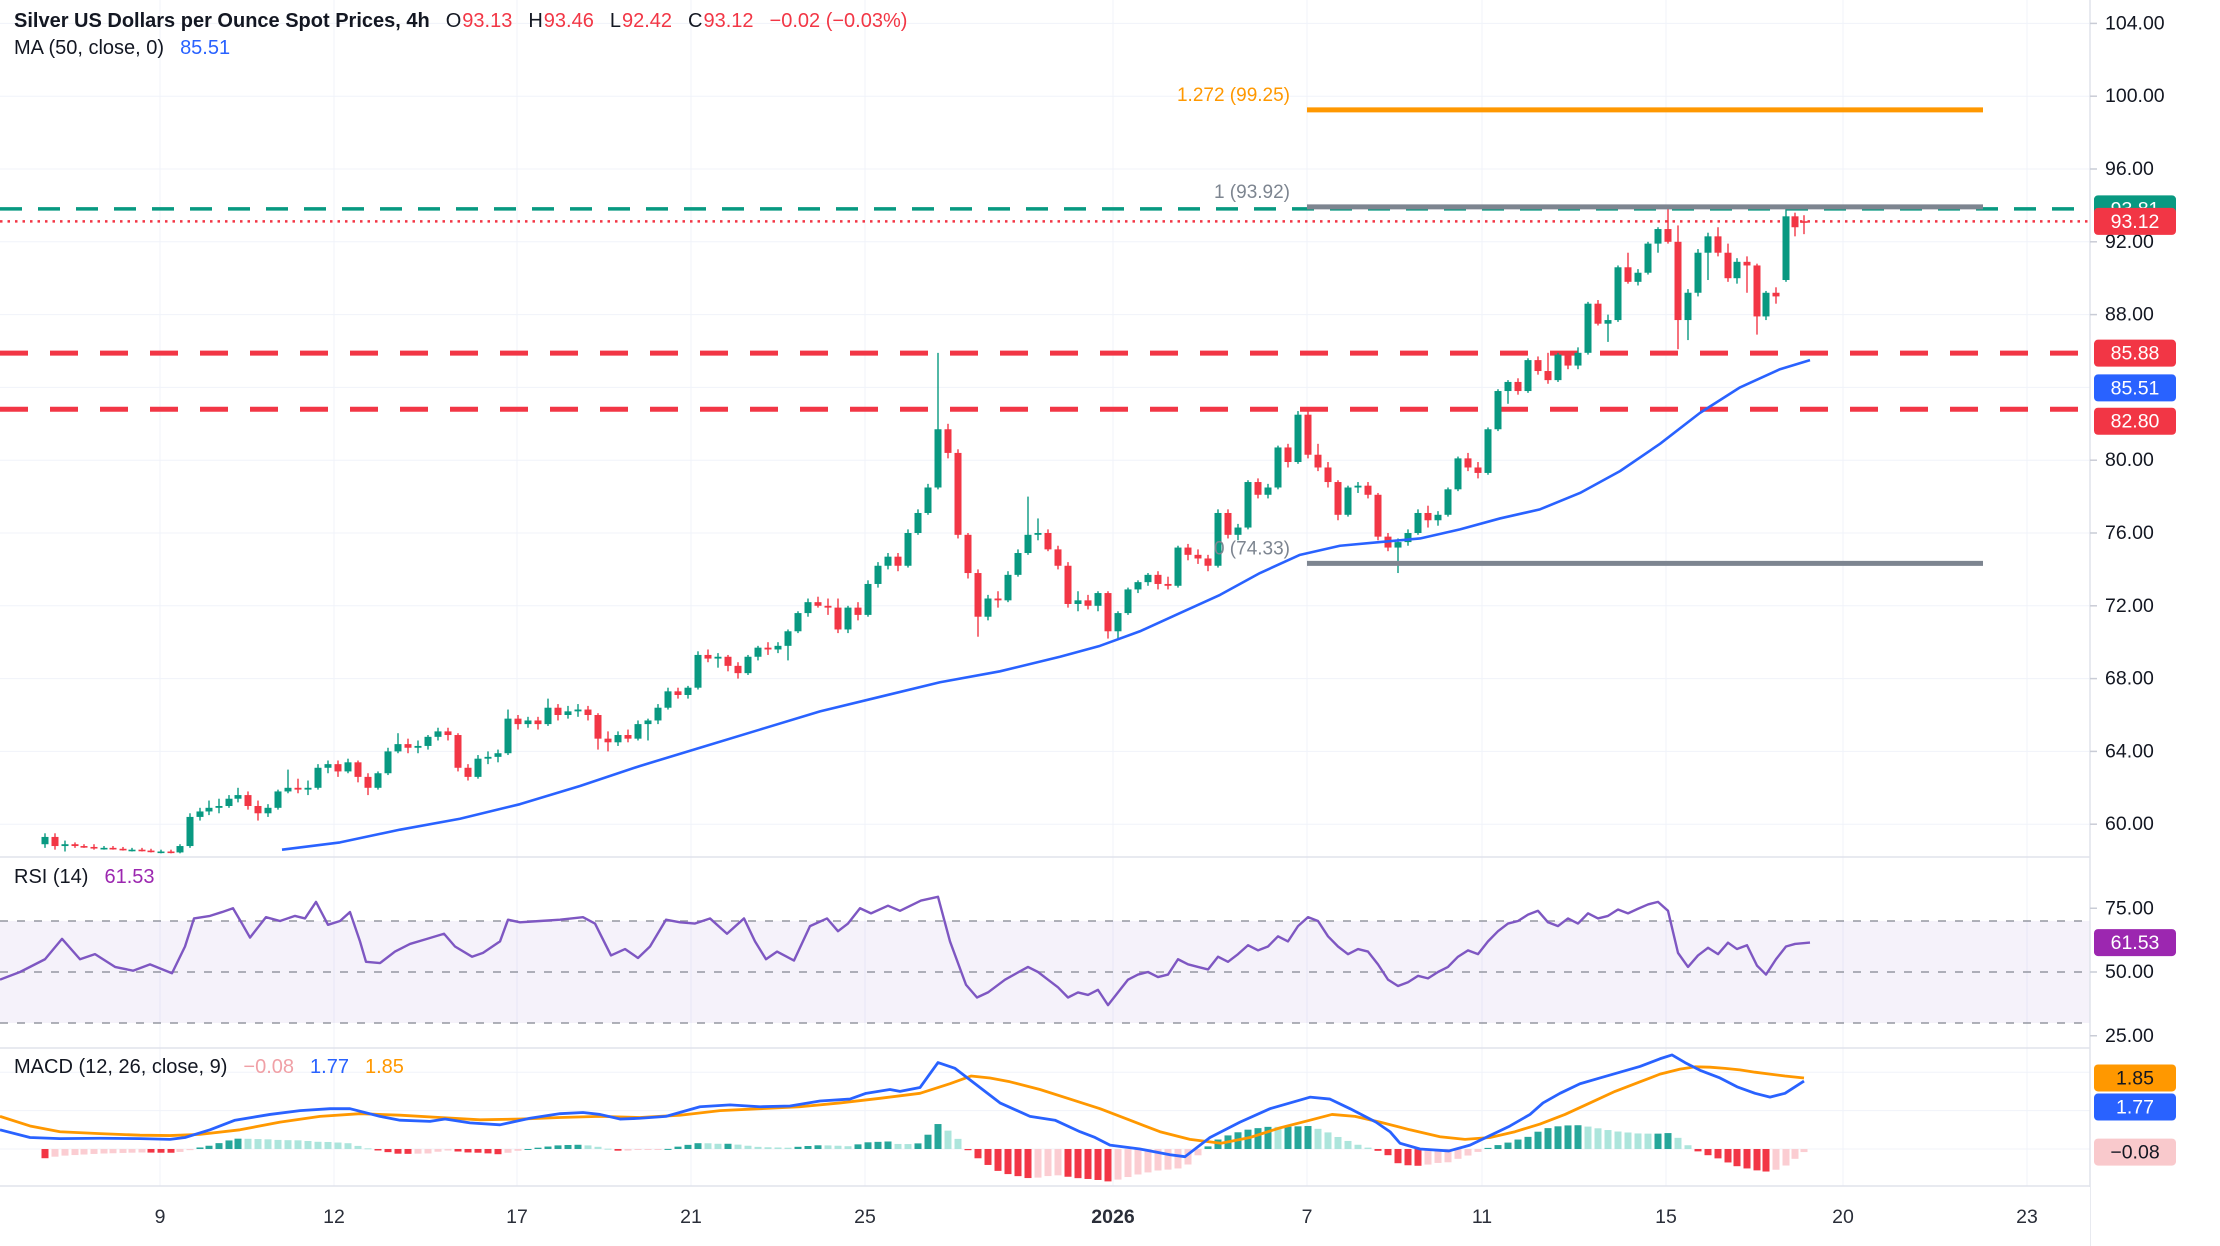  I want to click on axis-tick-label: 72.00, so click(2129, 606).